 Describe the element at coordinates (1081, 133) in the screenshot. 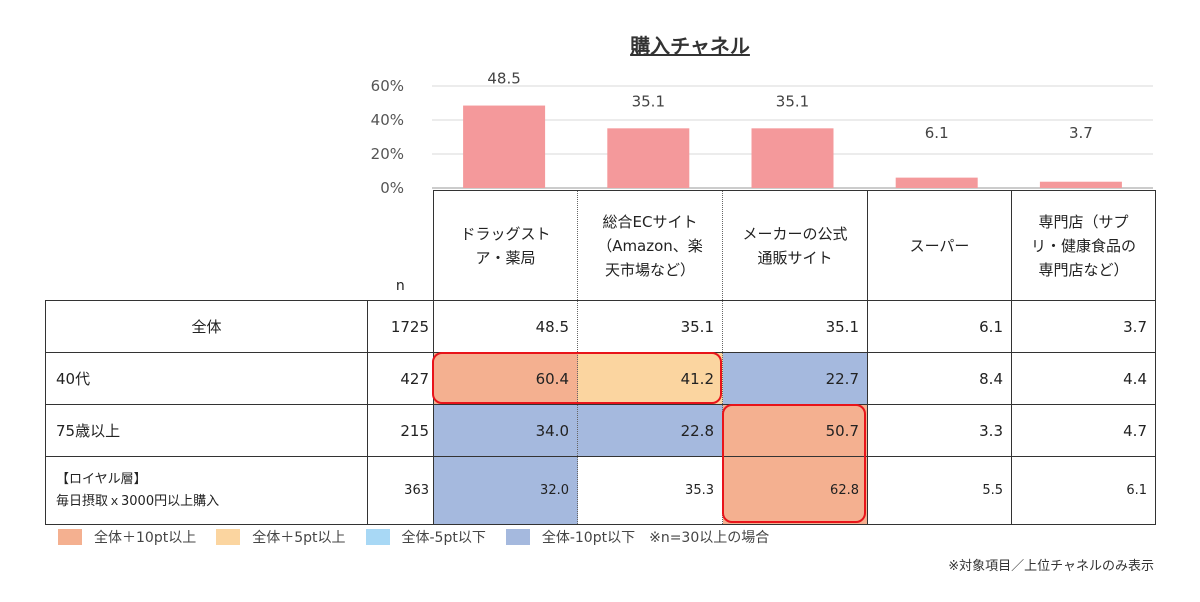

I see `bar-value-label: 3.7` at that location.